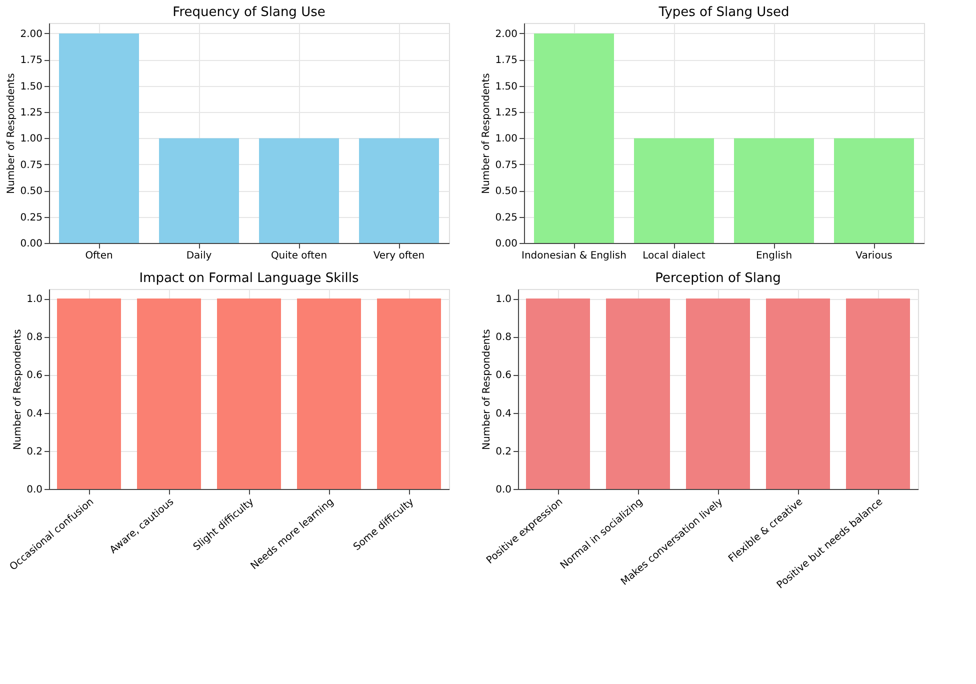 This screenshot has width=976, height=684. What do you see at coordinates (199, 256) in the screenshot?
I see `x-tick-label: Daily` at bounding box center [199, 256].